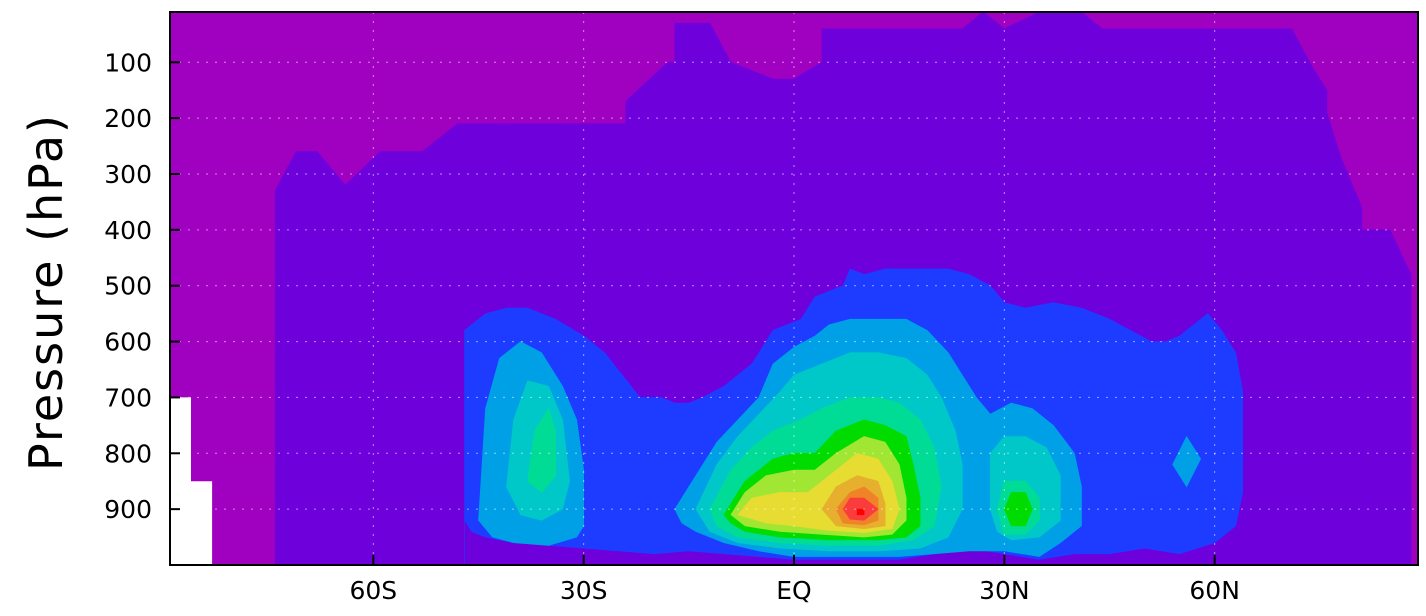 The image size is (1426, 616). Describe the element at coordinates (128, 286) in the screenshot. I see `y-tick-label-500: 500` at that location.